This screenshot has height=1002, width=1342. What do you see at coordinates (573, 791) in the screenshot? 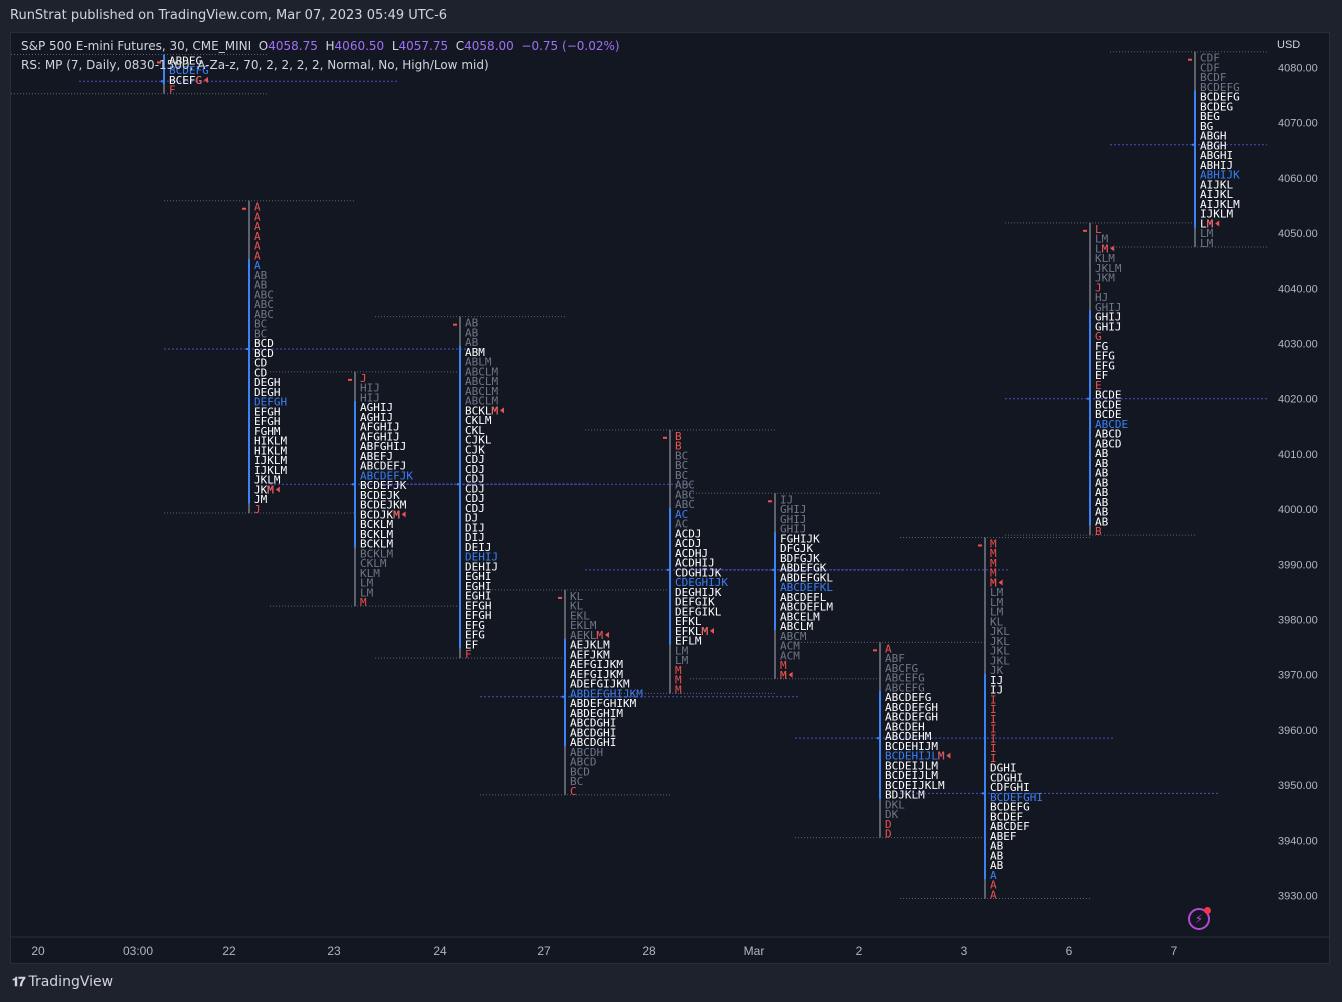
I see `tpo-row: C` at bounding box center [573, 791].